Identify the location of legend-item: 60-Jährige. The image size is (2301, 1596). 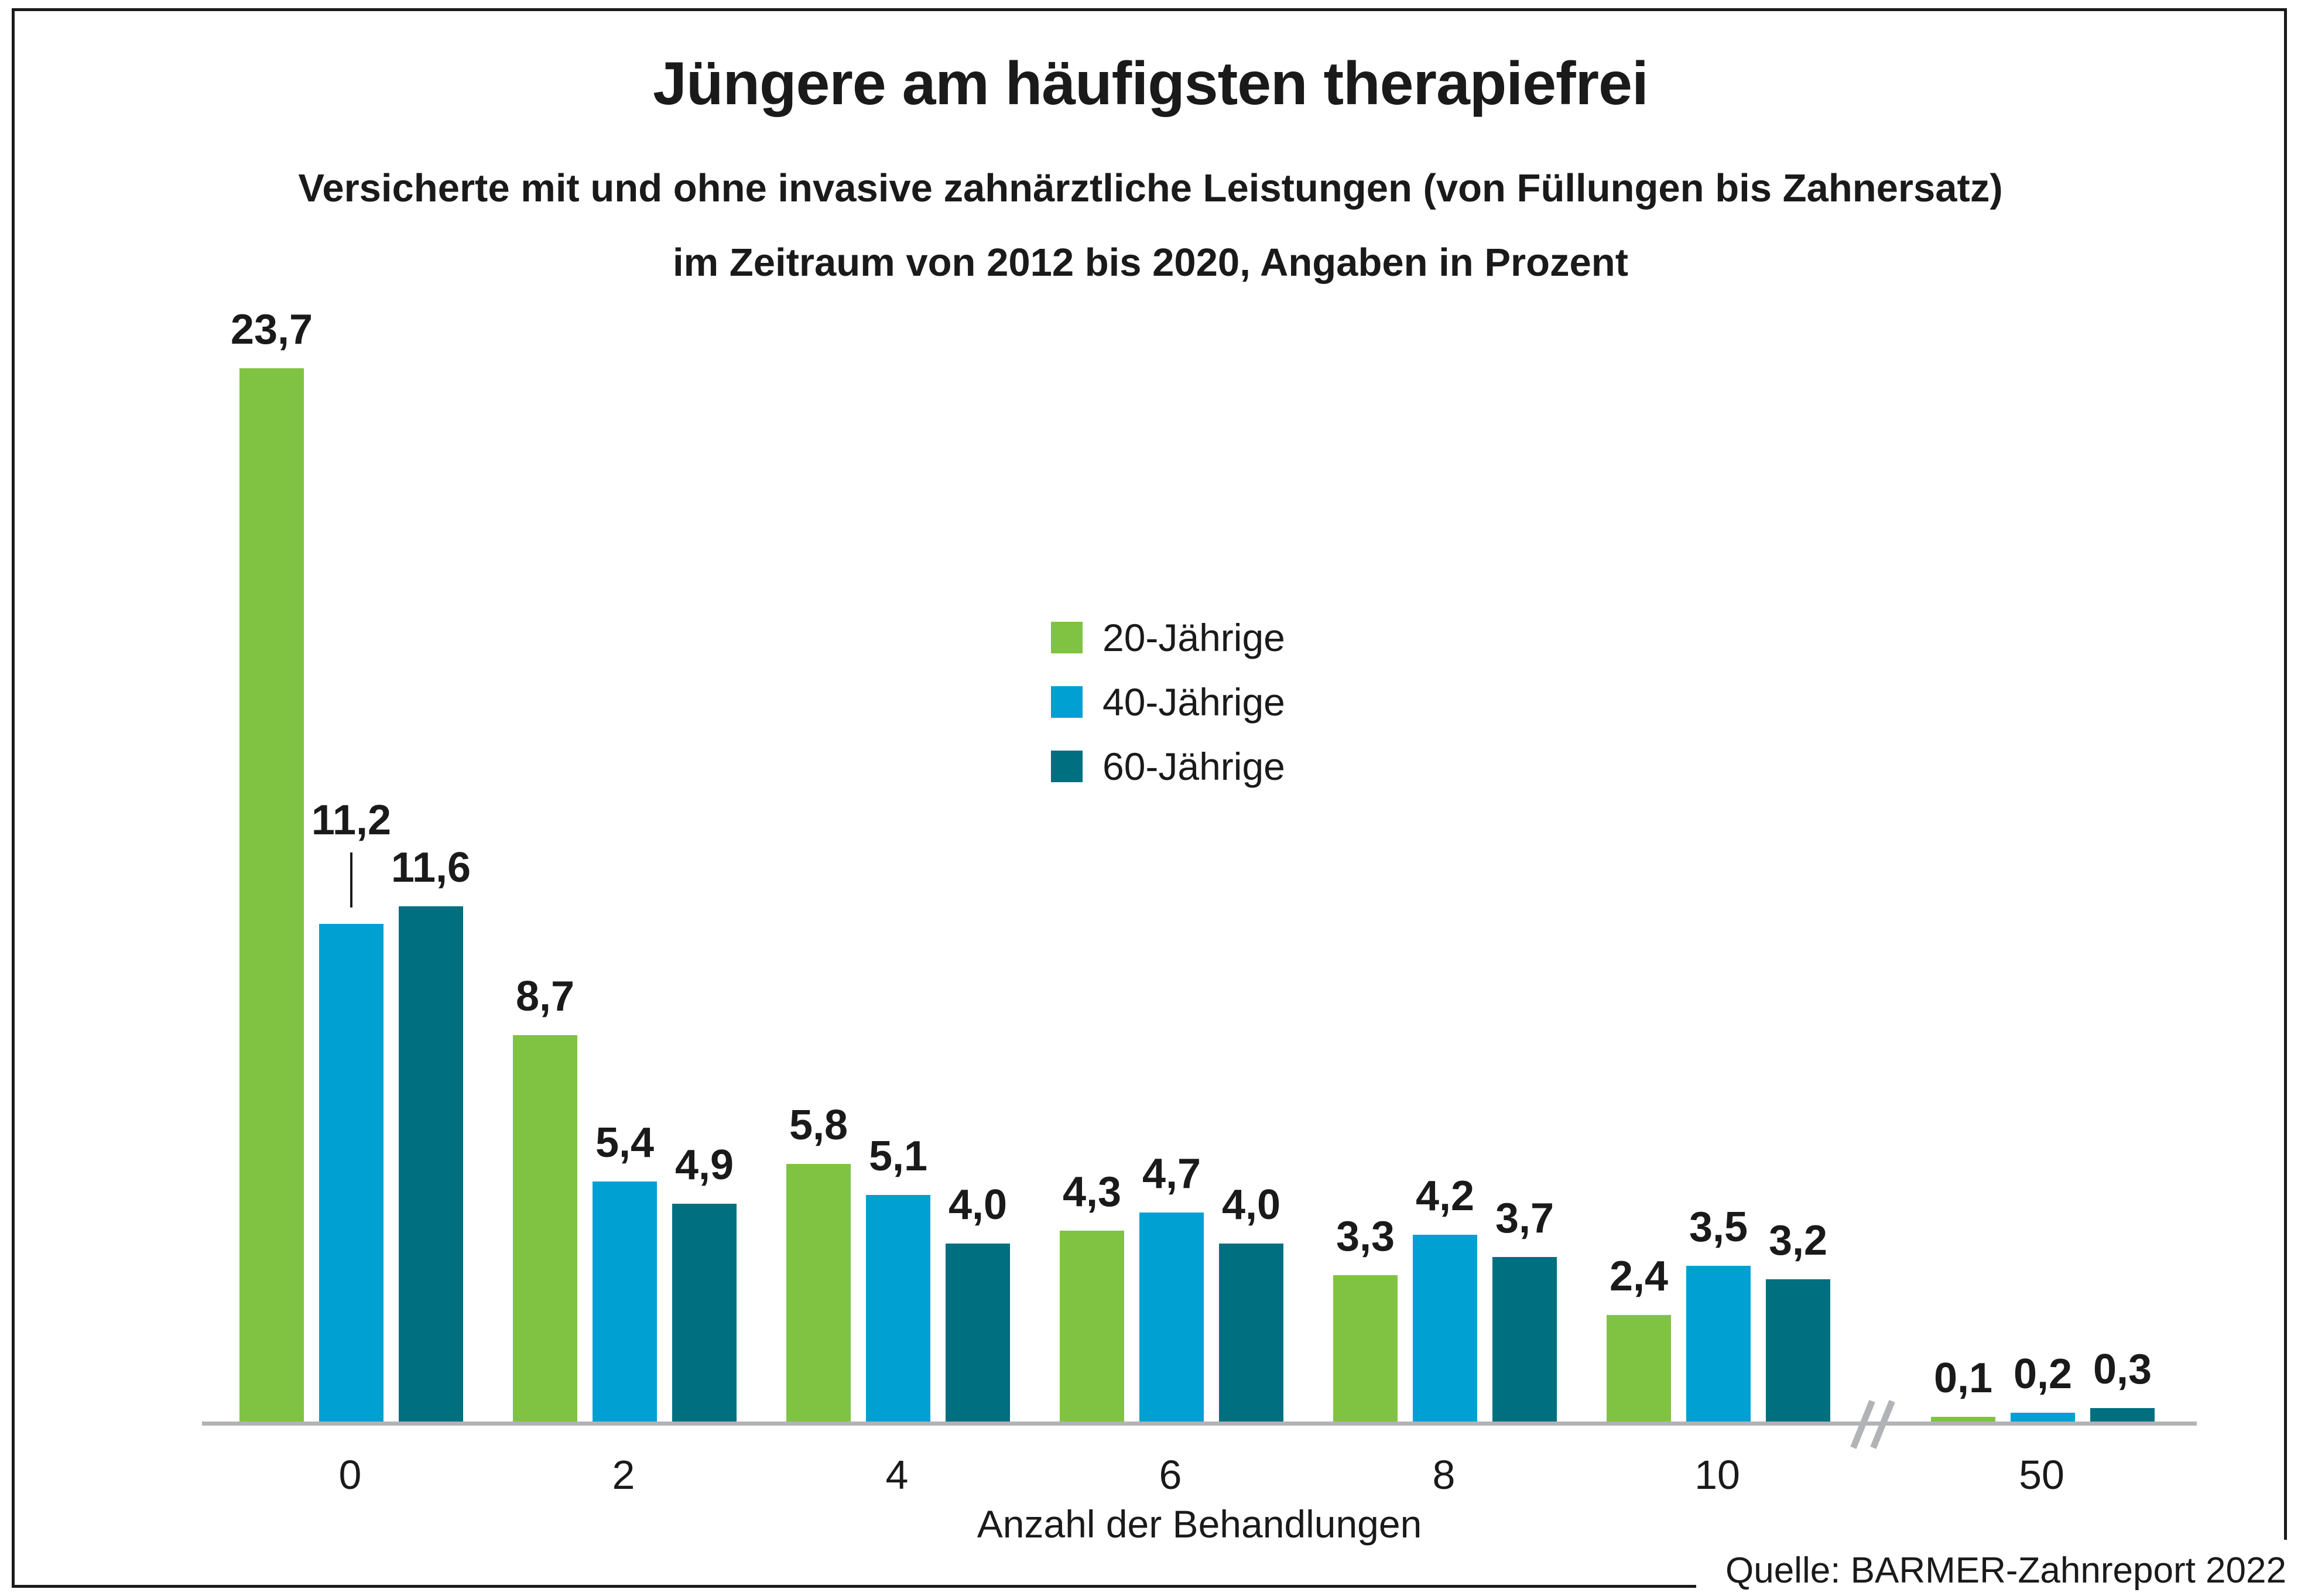
(1168, 766).